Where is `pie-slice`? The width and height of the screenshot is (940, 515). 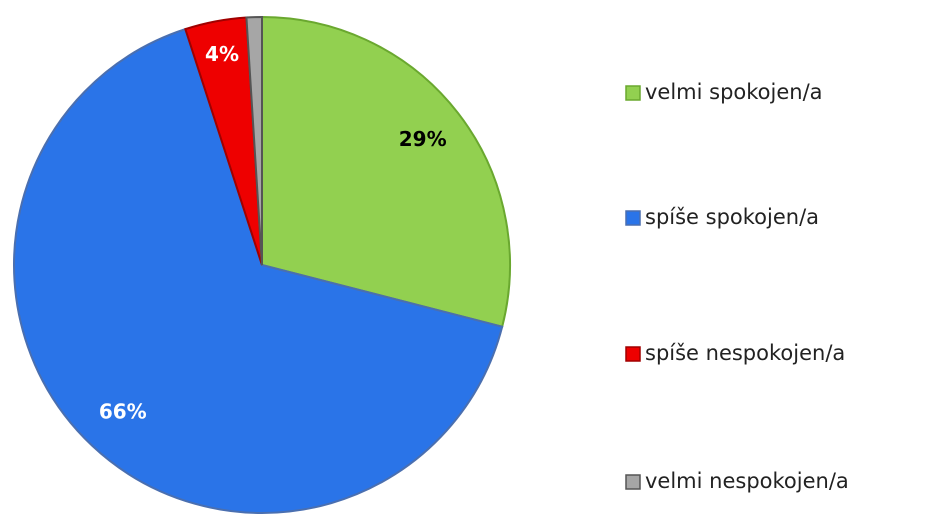 pie-slice is located at coordinates (254, 140).